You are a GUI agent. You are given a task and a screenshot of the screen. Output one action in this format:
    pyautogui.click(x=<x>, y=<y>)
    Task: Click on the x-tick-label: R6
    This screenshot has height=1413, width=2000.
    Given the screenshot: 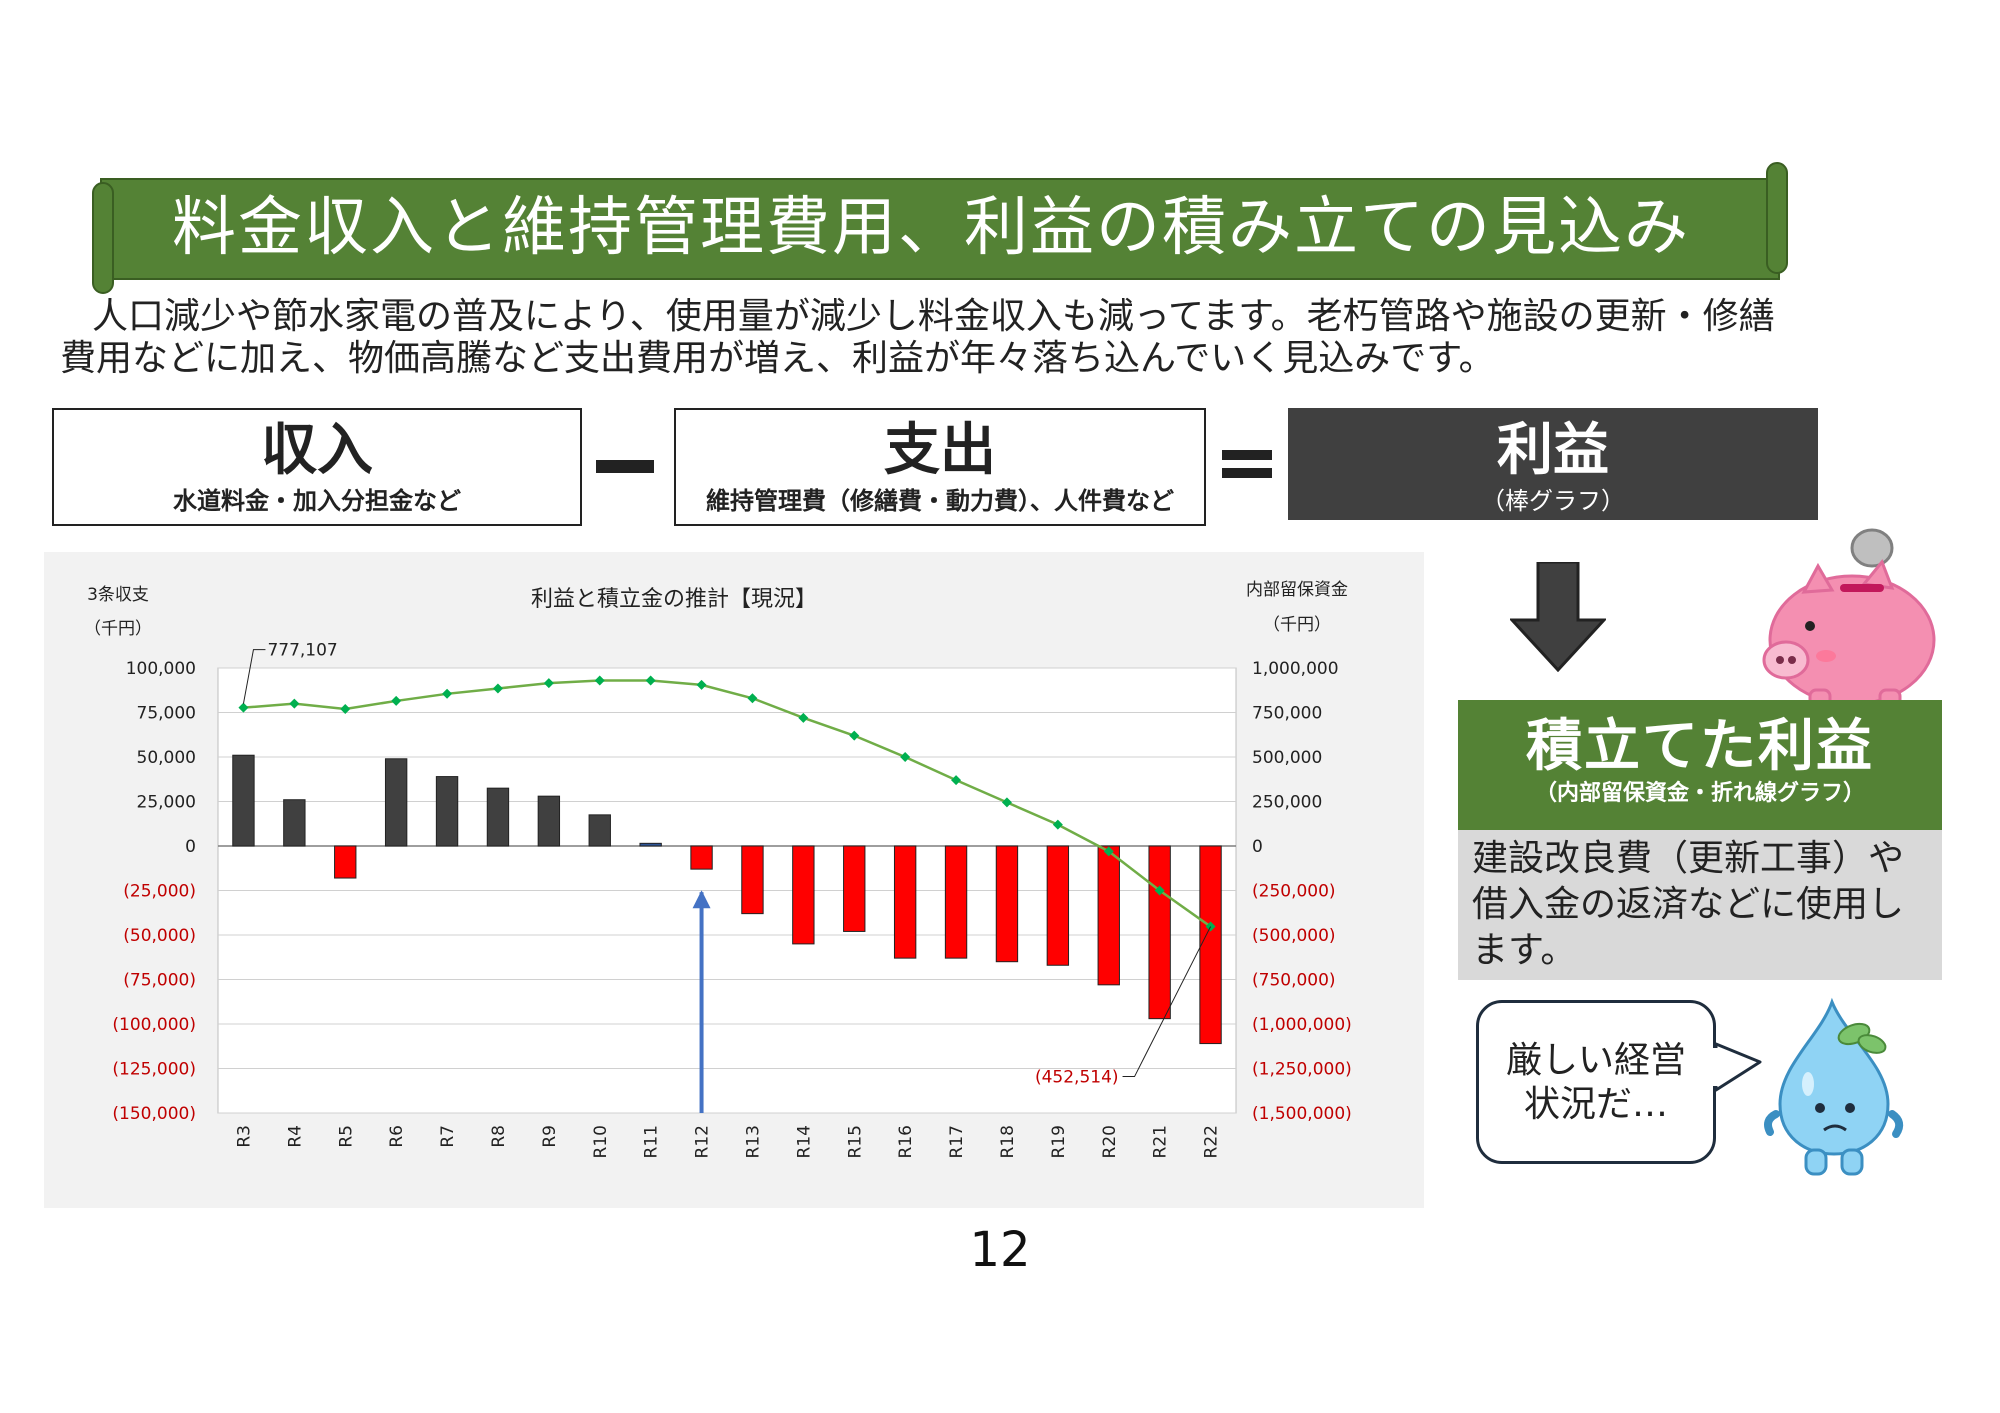 What is the action you would take?
    pyautogui.click(x=397, y=1136)
    